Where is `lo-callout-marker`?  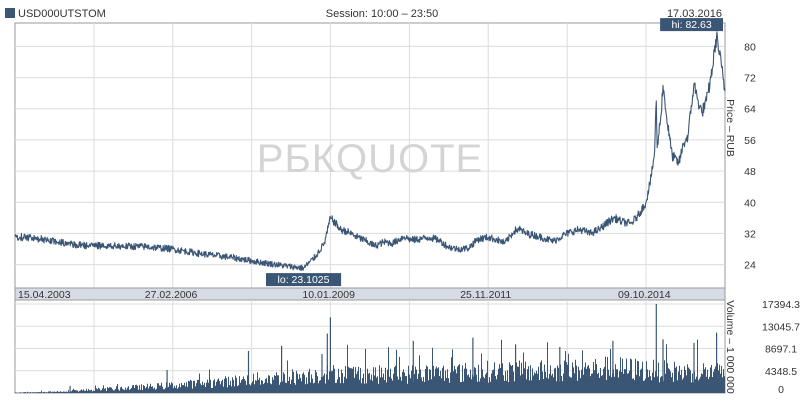 lo-callout-marker is located at coordinates (304, 280).